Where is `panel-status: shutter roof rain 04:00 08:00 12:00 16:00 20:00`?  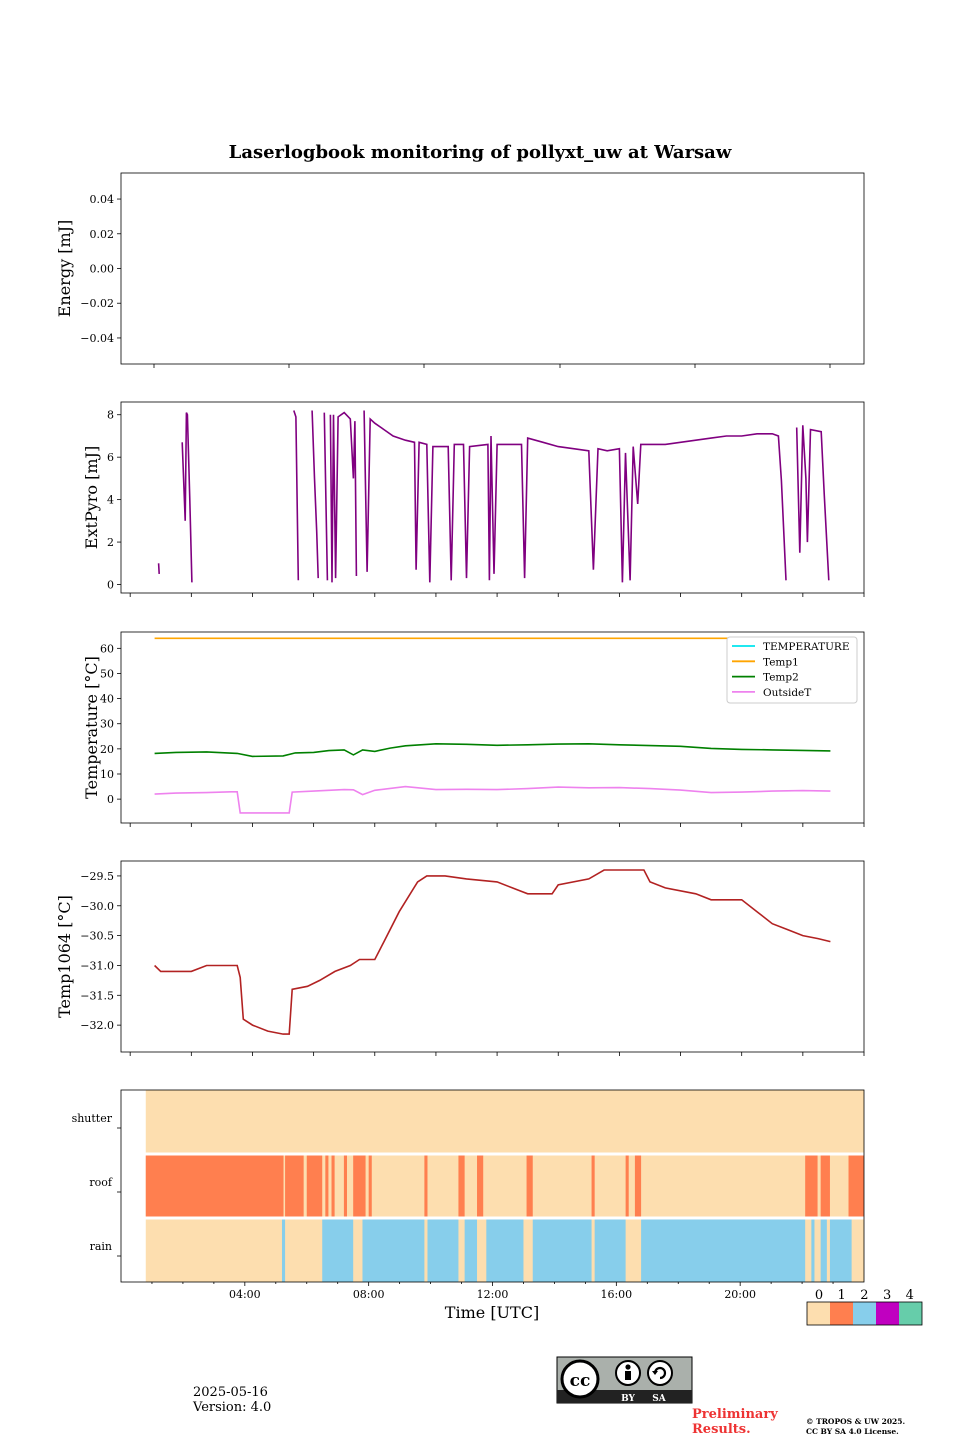
panel-status: shutter roof rain 04:00 08:00 12:00 16:00 20:00 is located at coordinates (468, 1195).